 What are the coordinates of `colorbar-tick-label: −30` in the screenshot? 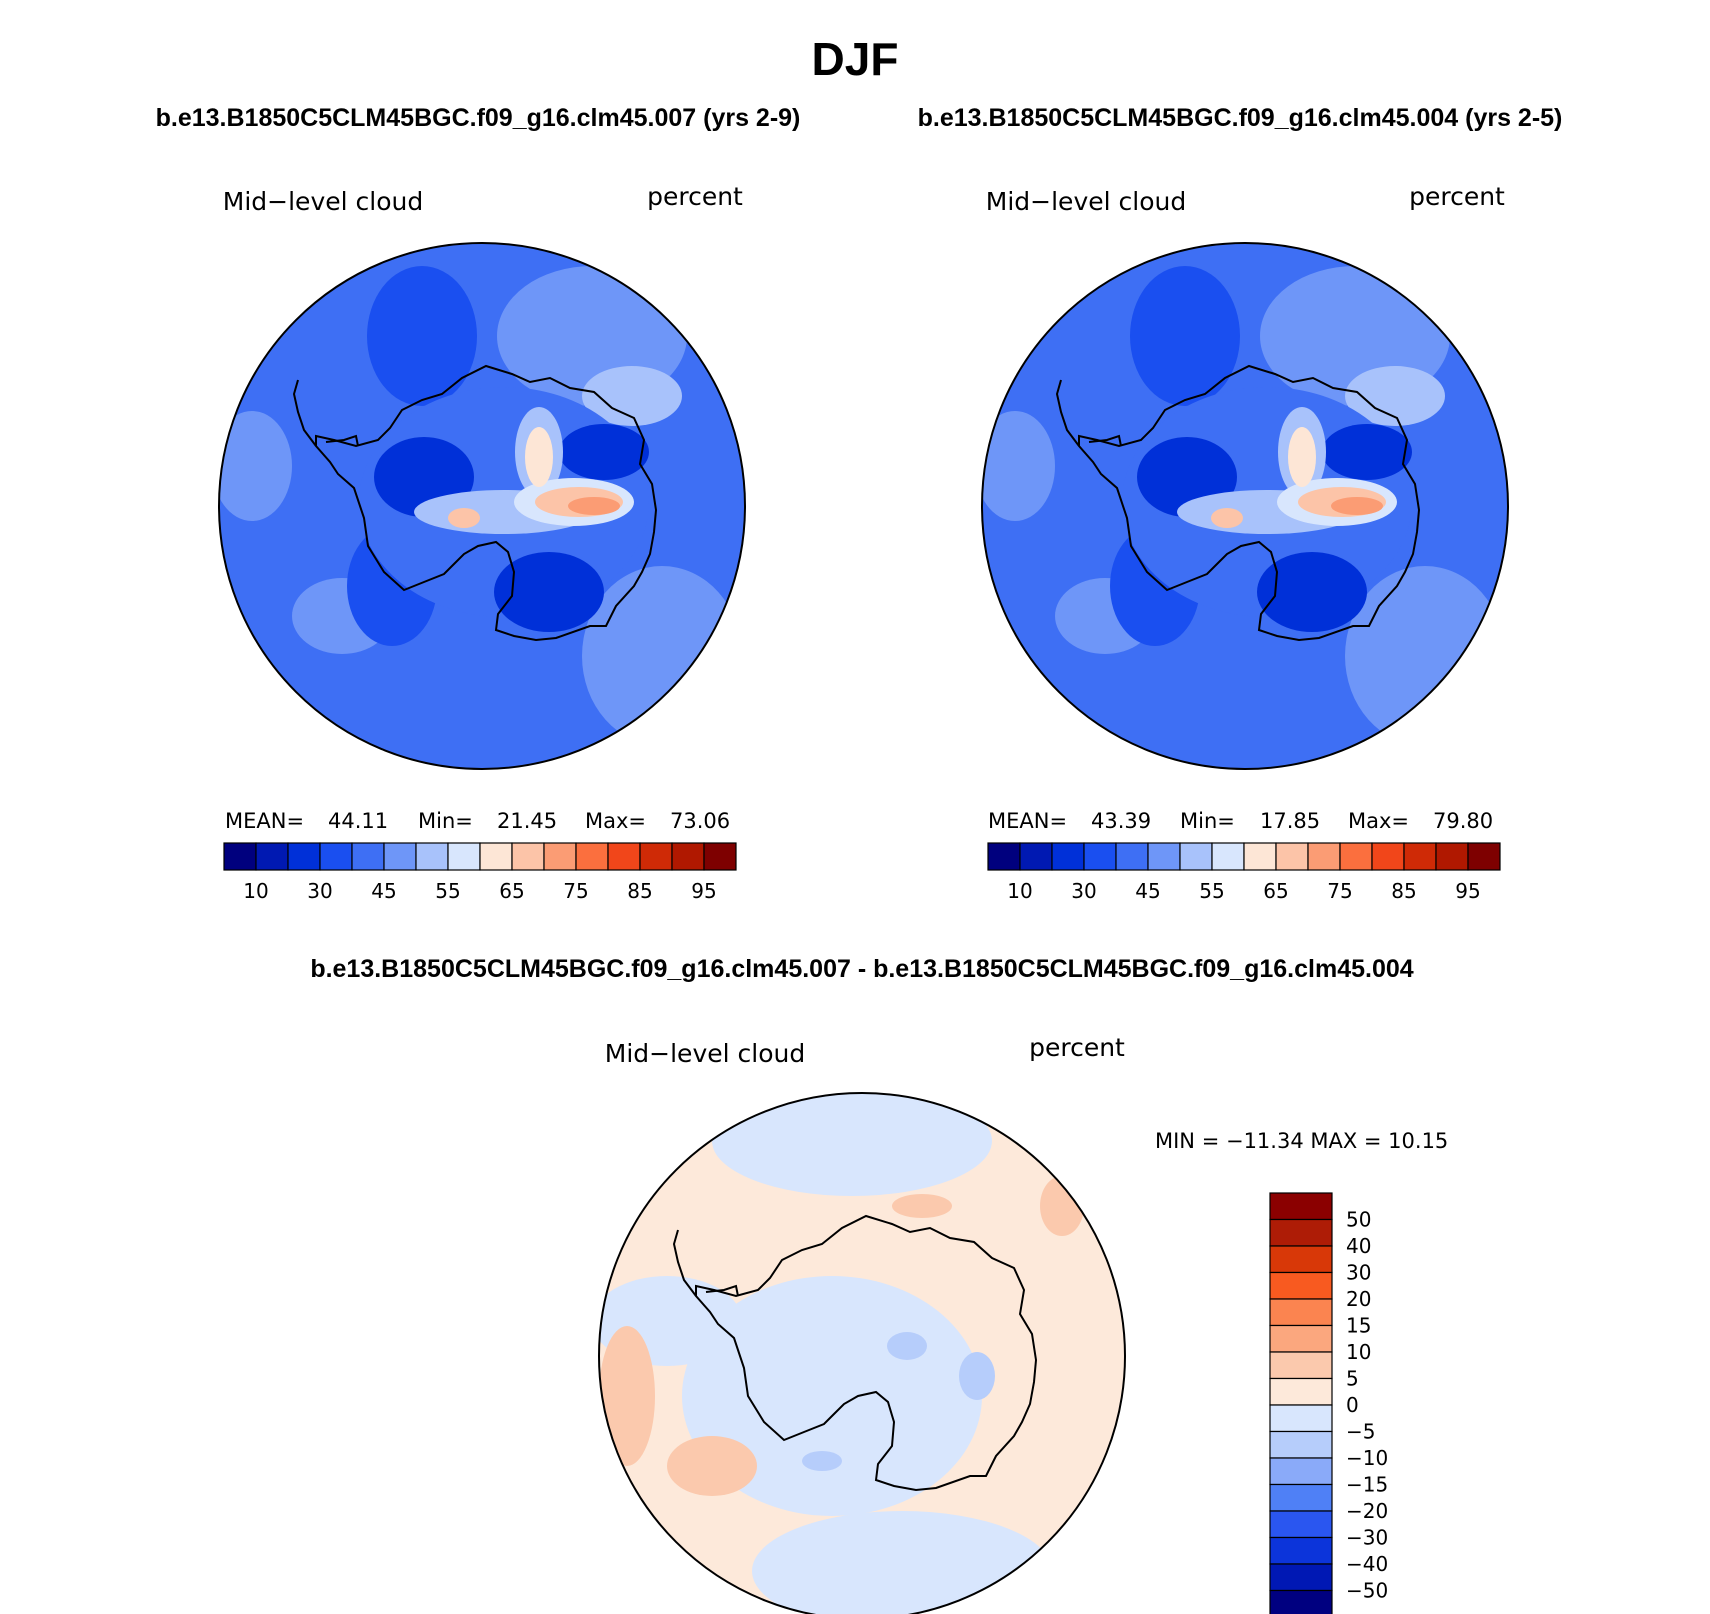 It's located at (1367, 1538).